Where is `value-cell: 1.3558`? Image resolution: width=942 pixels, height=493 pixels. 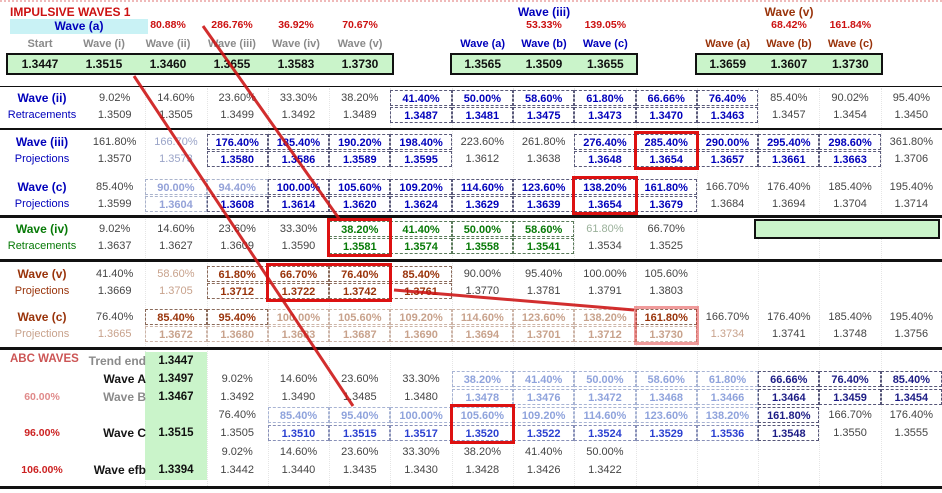
value-cell: 1.3558 is located at coordinates (482, 246).